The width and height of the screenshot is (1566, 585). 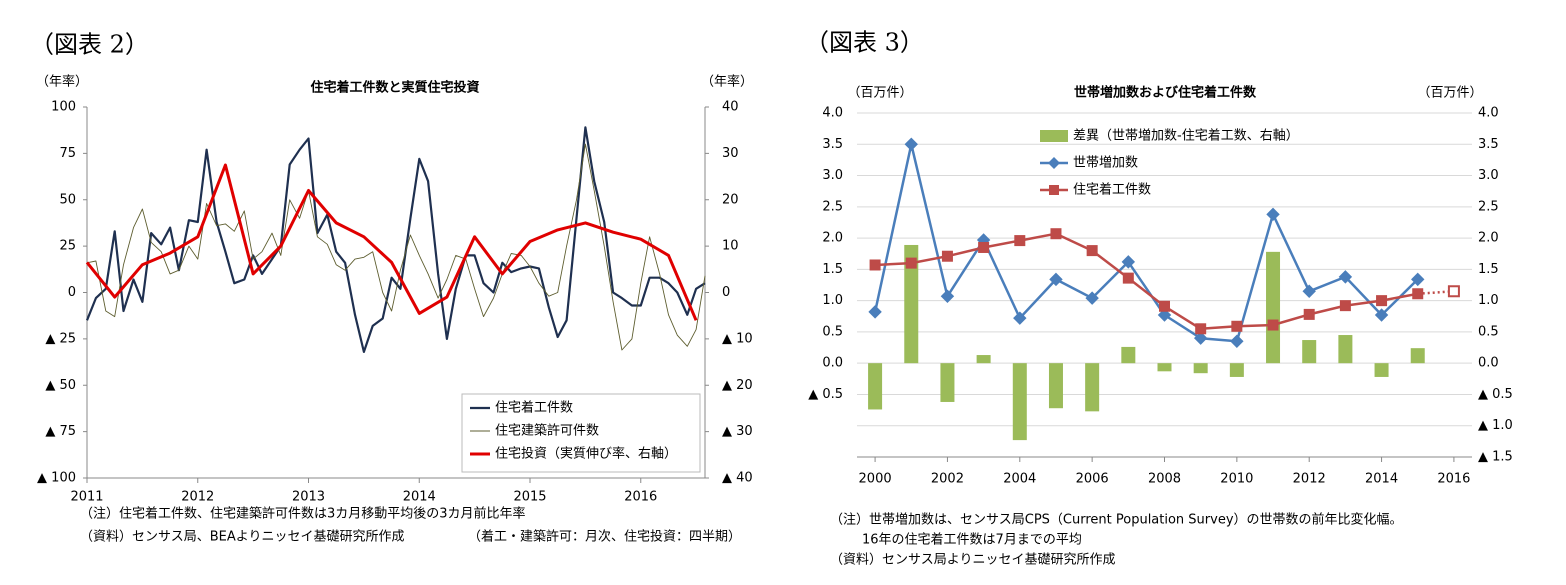 What do you see at coordinates (832, 331) in the screenshot?
I see `y-tick-label: 0.5` at bounding box center [832, 331].